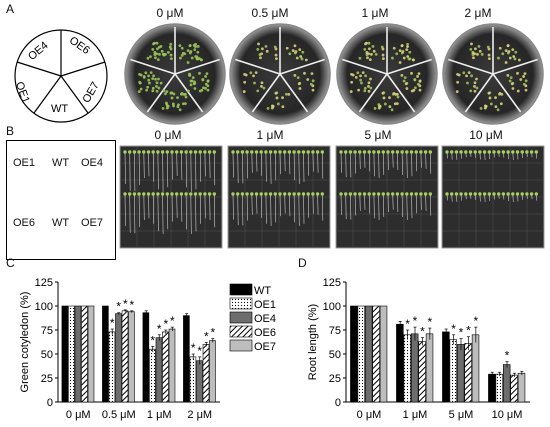 The width and height of the screenshot is (550, 427). I want to click on panel-a-label: A, so click(10, 9).